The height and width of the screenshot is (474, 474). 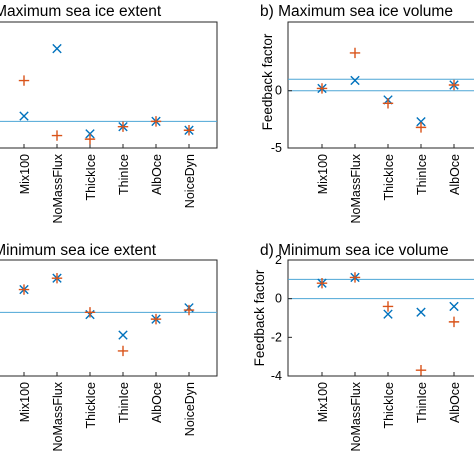 I want to click on panel-d-ytick-label: -4, so click(x=276, y=376).